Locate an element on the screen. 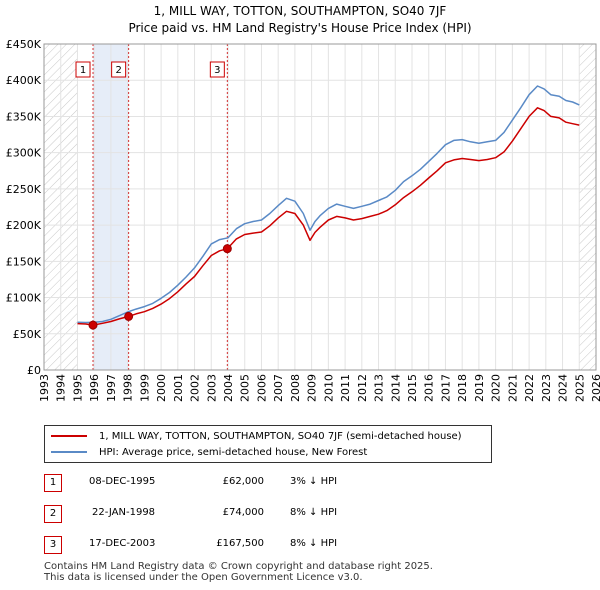  transaction-price: £167,500 is located at coordinates (240, 543).